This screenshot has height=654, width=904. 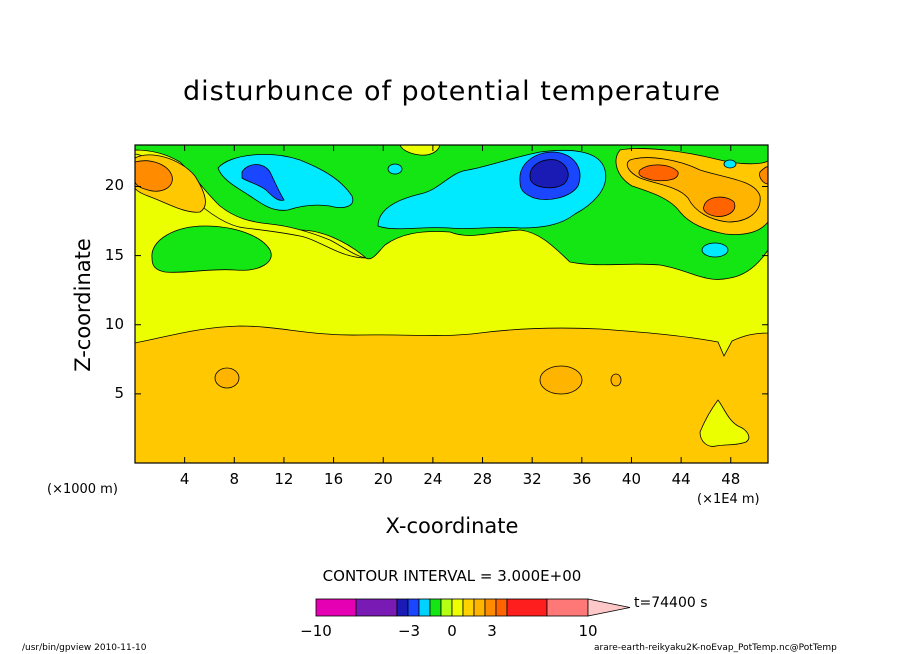 What do you see at coordinates (84, 648) in the screenshot?
I see `footer-left: /usr/bin/gpview 2010-11-10` at bounding box center [84, 648].